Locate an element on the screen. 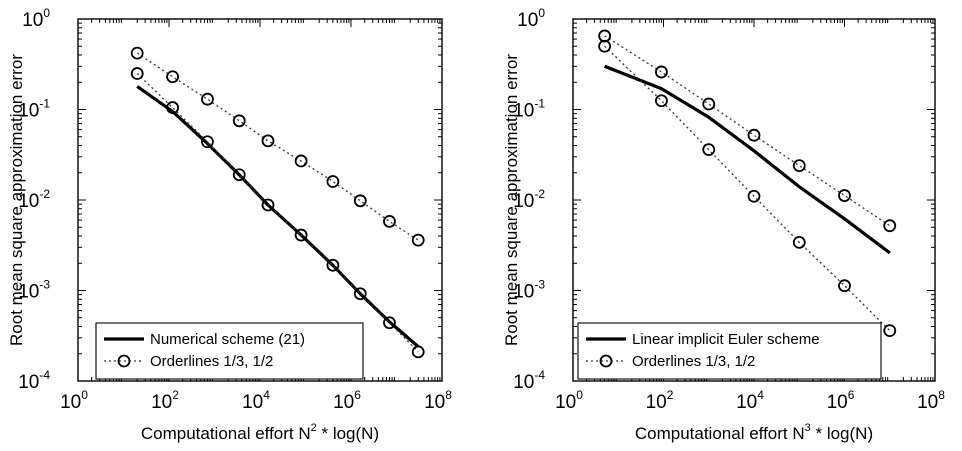 Image resolution: width=962 pixels, height=451 pixels. x-axis-label: Computational effort N3 * log(N) is located at coordinates (754, 432).